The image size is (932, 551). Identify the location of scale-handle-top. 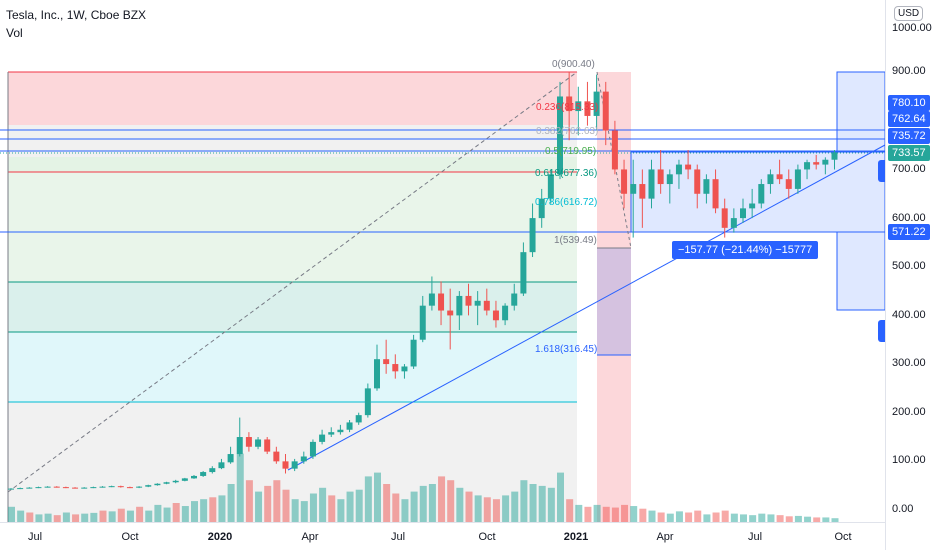
(881, 171).